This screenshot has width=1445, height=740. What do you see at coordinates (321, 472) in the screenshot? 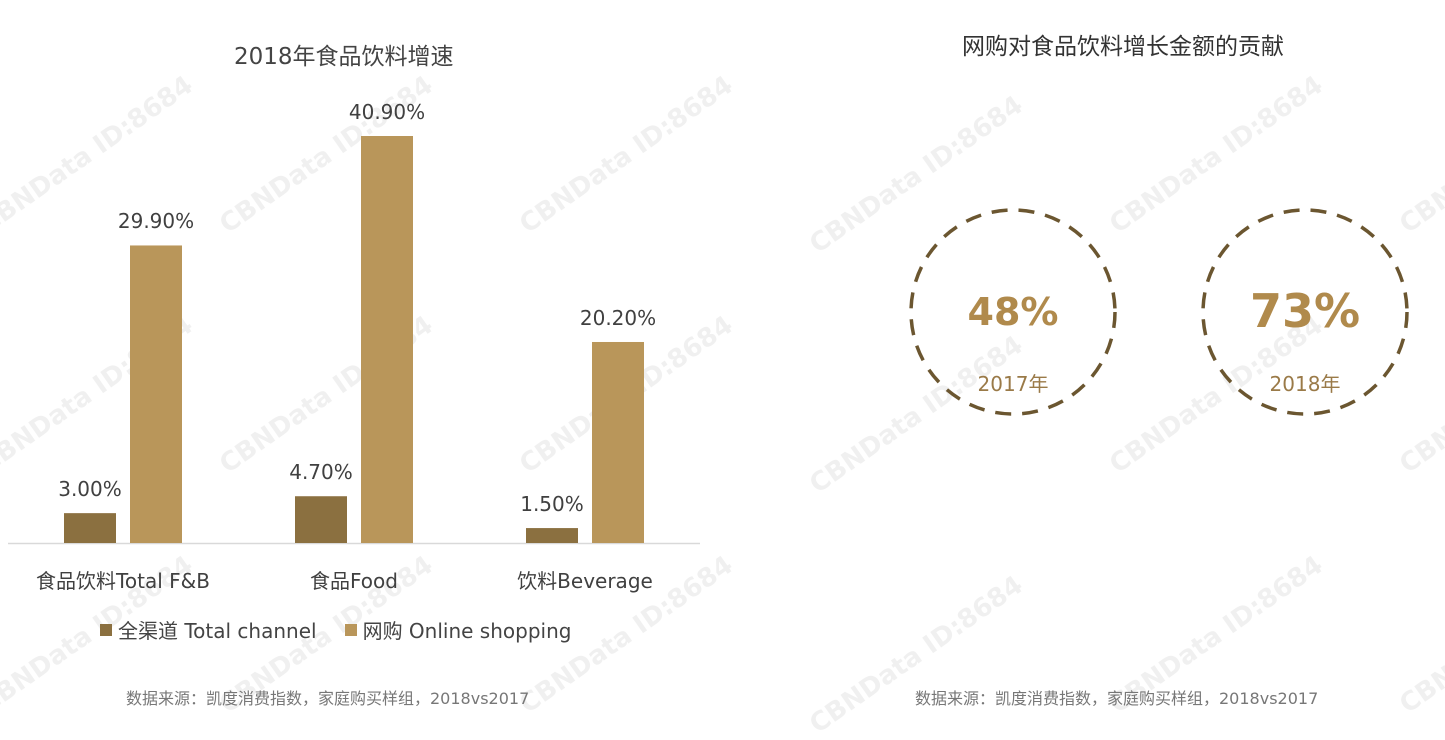
I see `data-label: 4.70%` at bounding box center [321, 472].